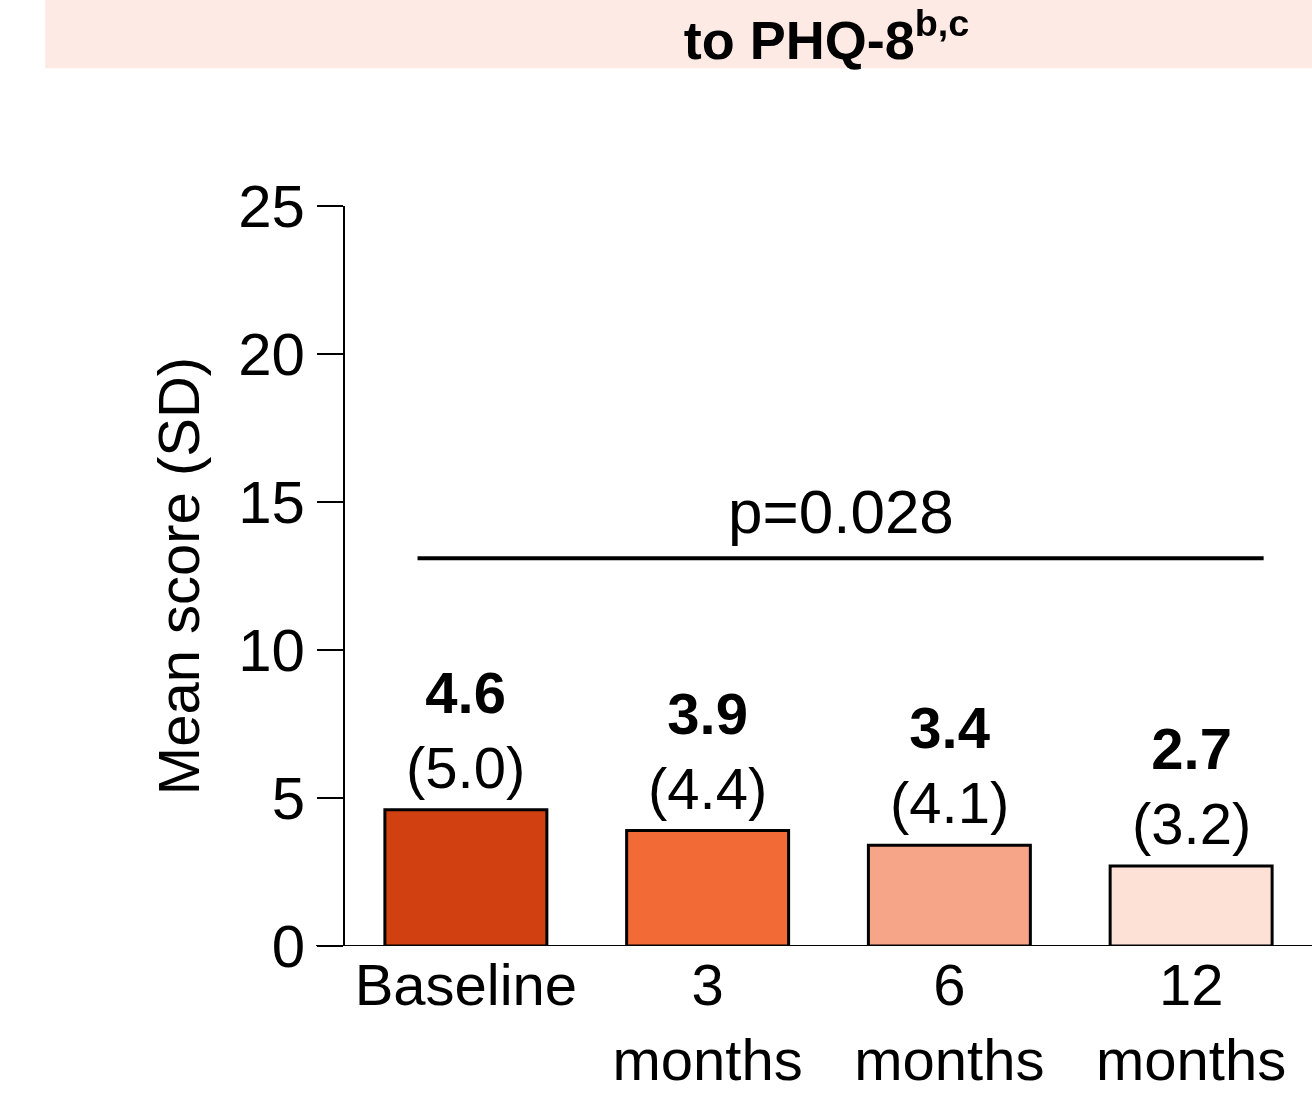 The width and height of the screenshot is (1312, 1098). What do you see at coordinates (826, 36) in the screenshot?
I see `chart-title: to PHQ-8$^{b,c}$` at bounding box center [826, 36].